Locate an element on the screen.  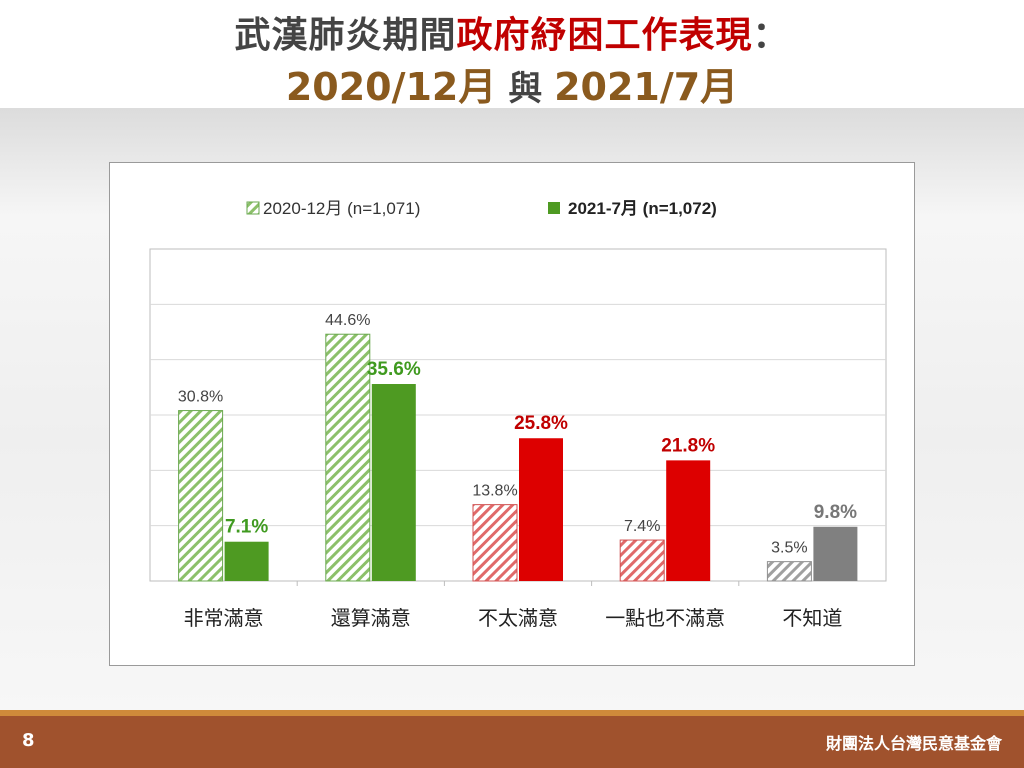
slide-title: 武漢肺炎期間政府紓困工作表現： is located at coordinates (512, 32).